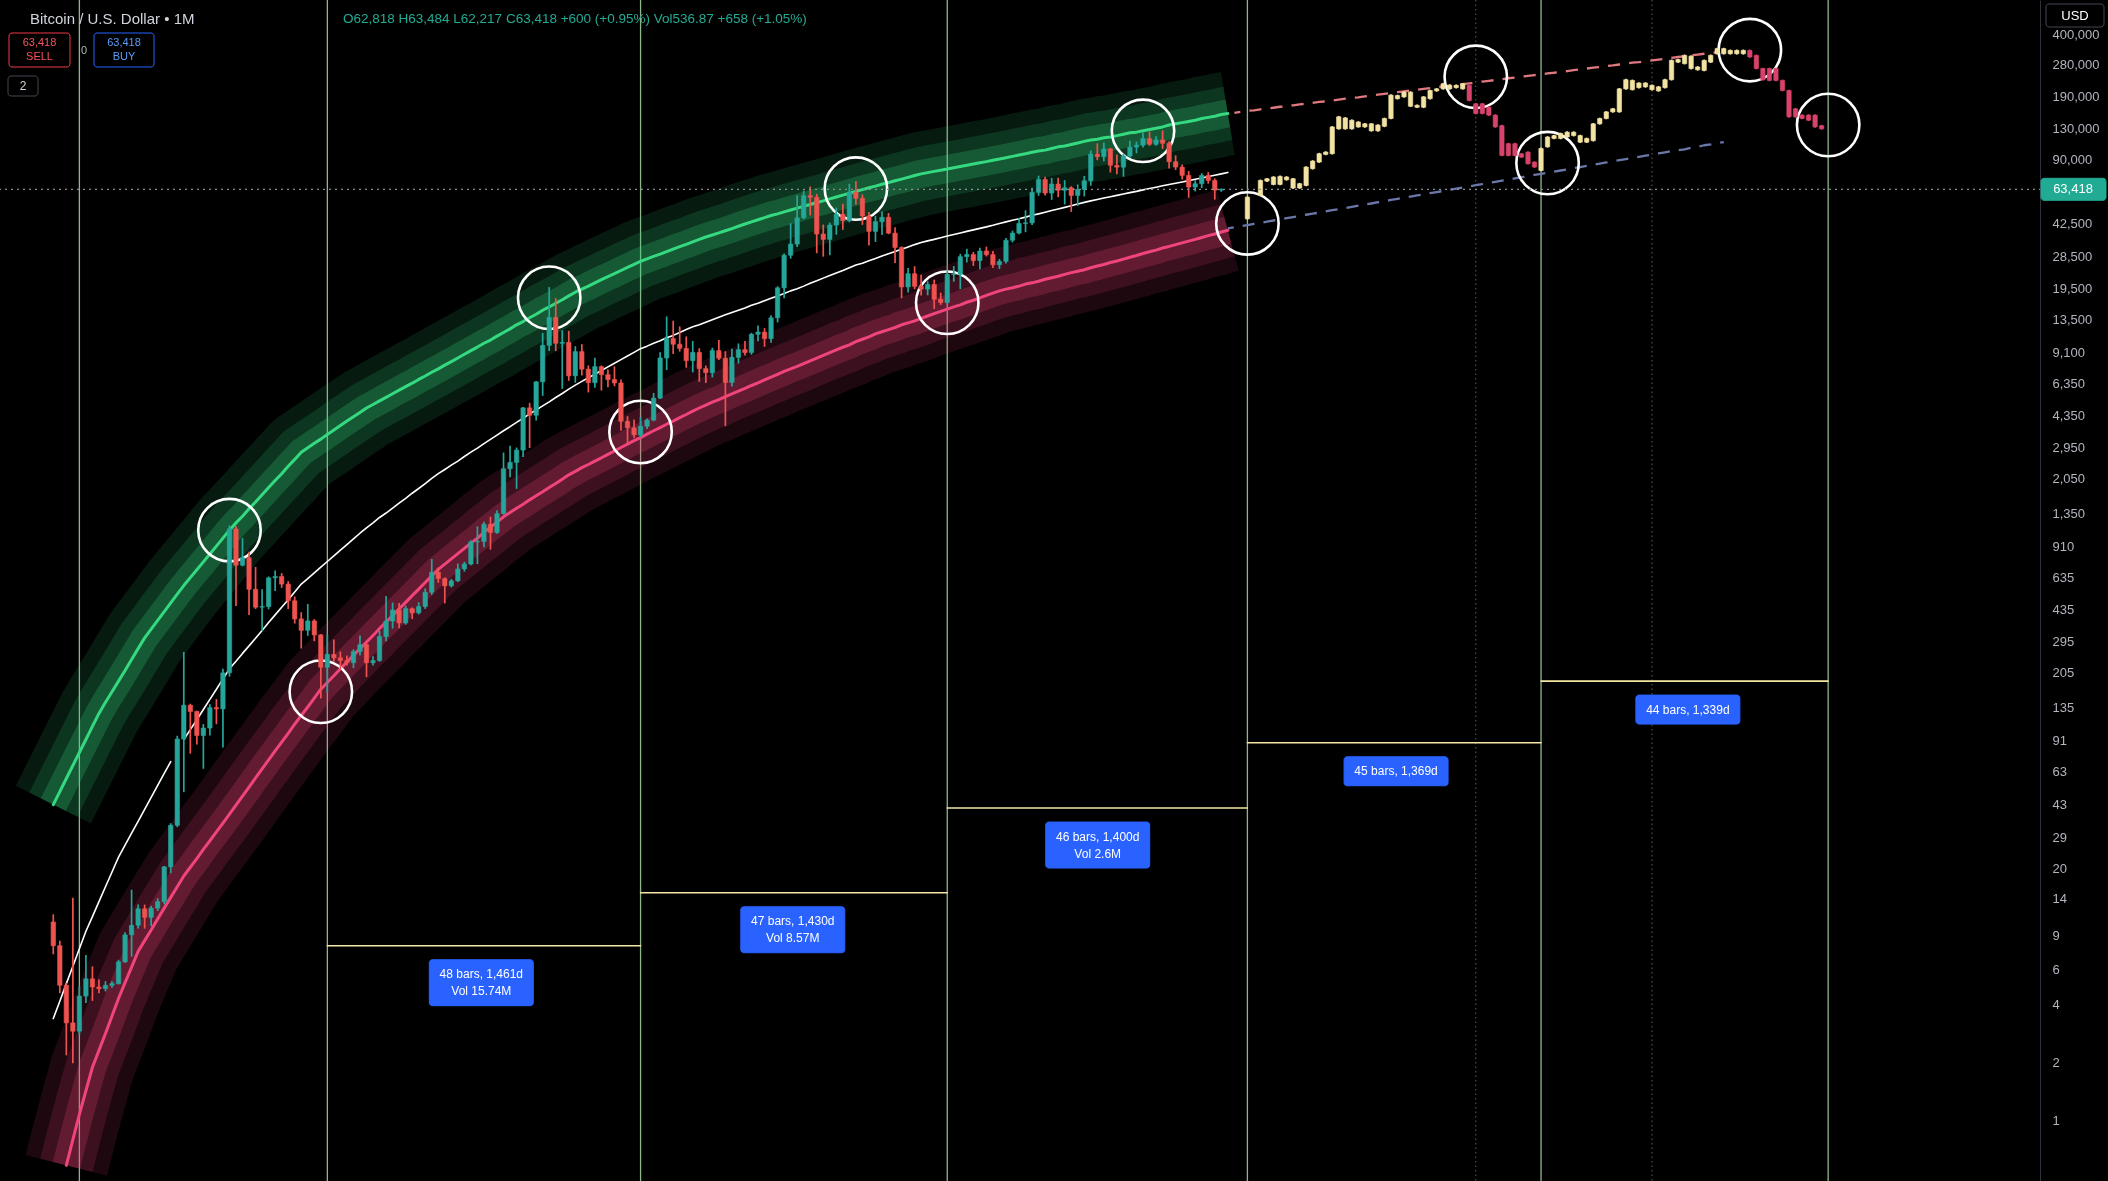 The width and height of the screenshot is (2108, 1181). Describe the element at coordinates (2063, 577) in the screenshot. I see `y-tick-label: 635` at that location.